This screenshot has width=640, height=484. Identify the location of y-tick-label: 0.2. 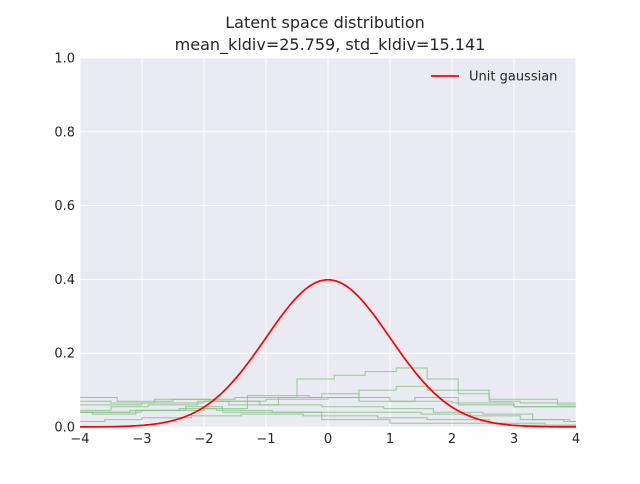
(64, 354).